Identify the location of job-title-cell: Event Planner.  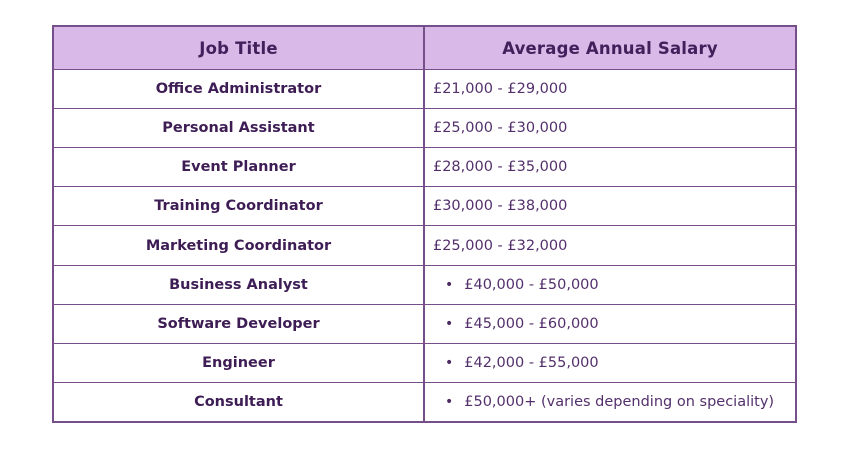
(239, 167).